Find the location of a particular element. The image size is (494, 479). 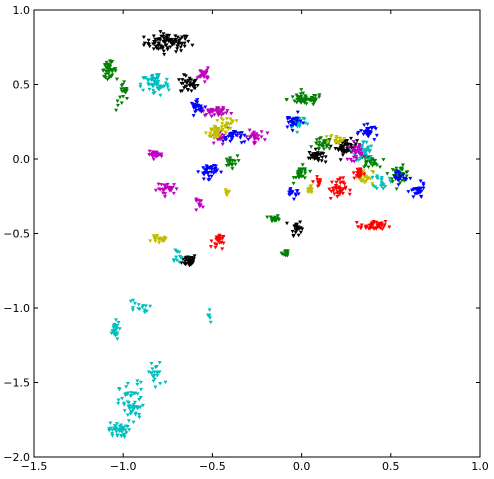

x-tick-label: 0.0 is located at coordinates (302, 466).